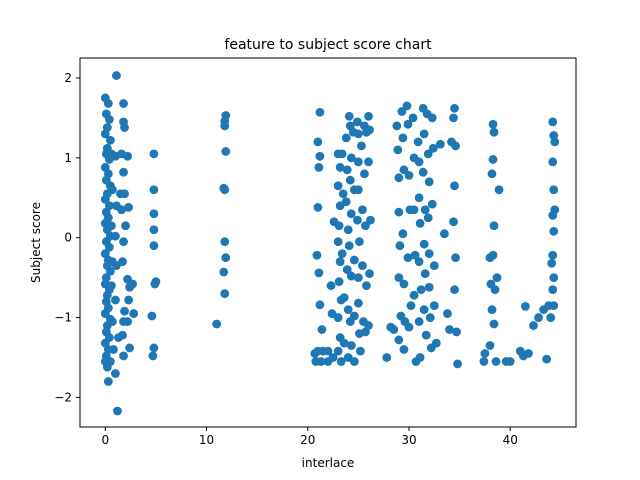  Describe the element at coordinates (328, 463) in the screenshot. I see `x-axis-title: interlace` at that location.